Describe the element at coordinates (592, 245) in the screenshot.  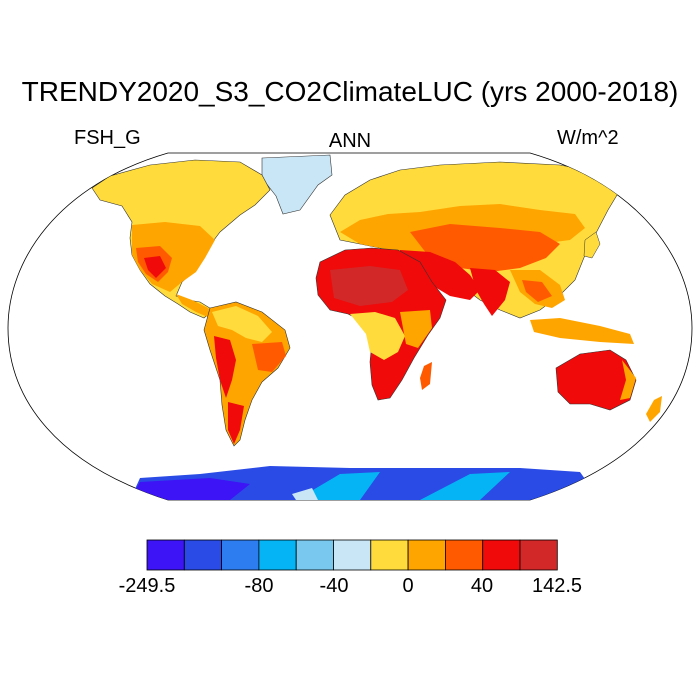
I see `japan` at that location.